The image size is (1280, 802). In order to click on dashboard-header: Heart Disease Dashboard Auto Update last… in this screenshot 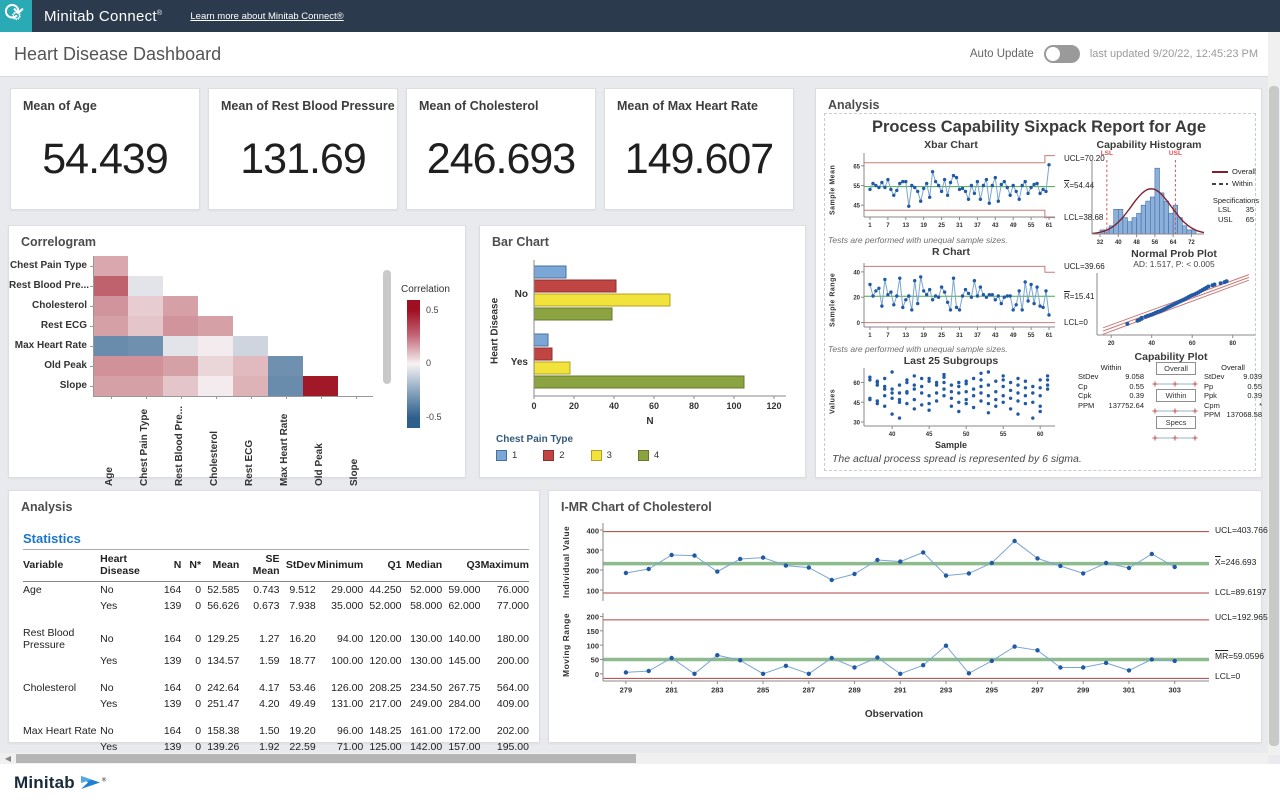, I will do `click(640, 54)`.